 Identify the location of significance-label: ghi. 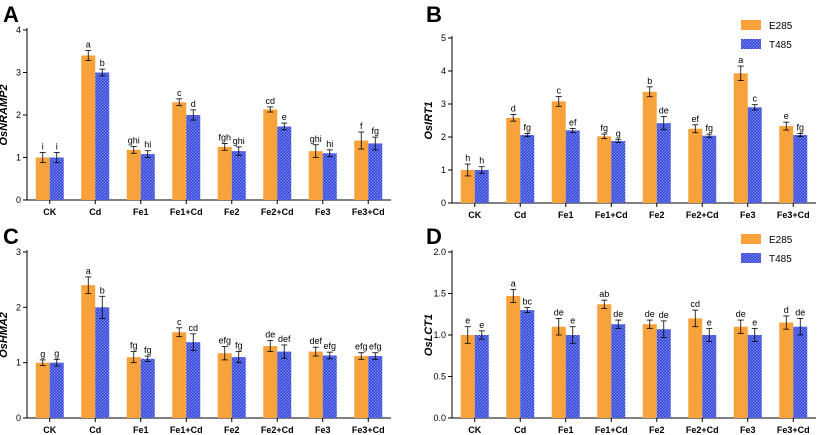
(239, 141).